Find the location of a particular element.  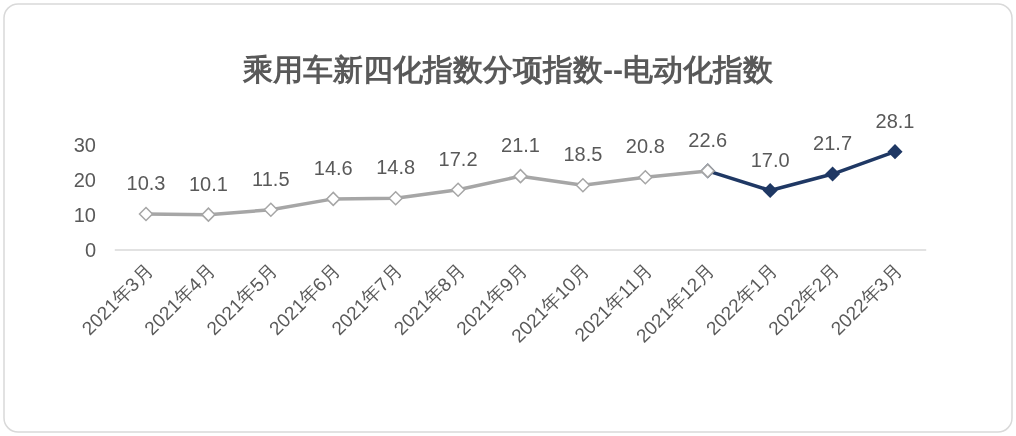

data-label: 20.8 is located at coordinates (645, 146).